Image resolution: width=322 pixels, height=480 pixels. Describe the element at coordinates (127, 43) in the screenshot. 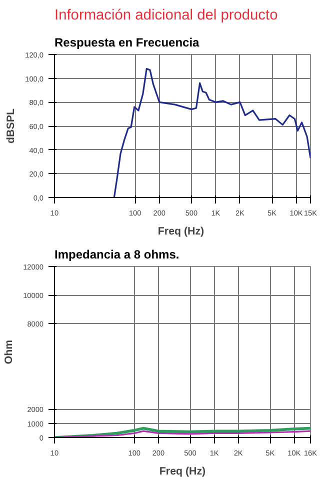

I see `chart-subtitle: Respuesta en Frecuencia` at that location.